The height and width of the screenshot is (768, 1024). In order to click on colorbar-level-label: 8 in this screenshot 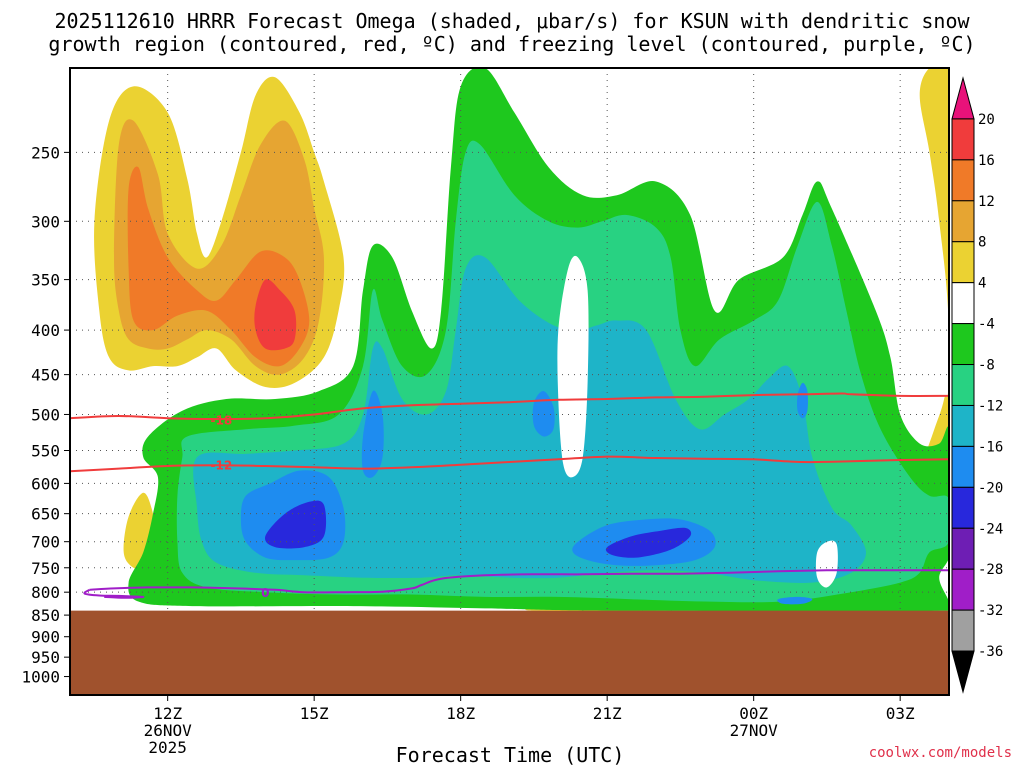, I will do `click(982, 243)`.